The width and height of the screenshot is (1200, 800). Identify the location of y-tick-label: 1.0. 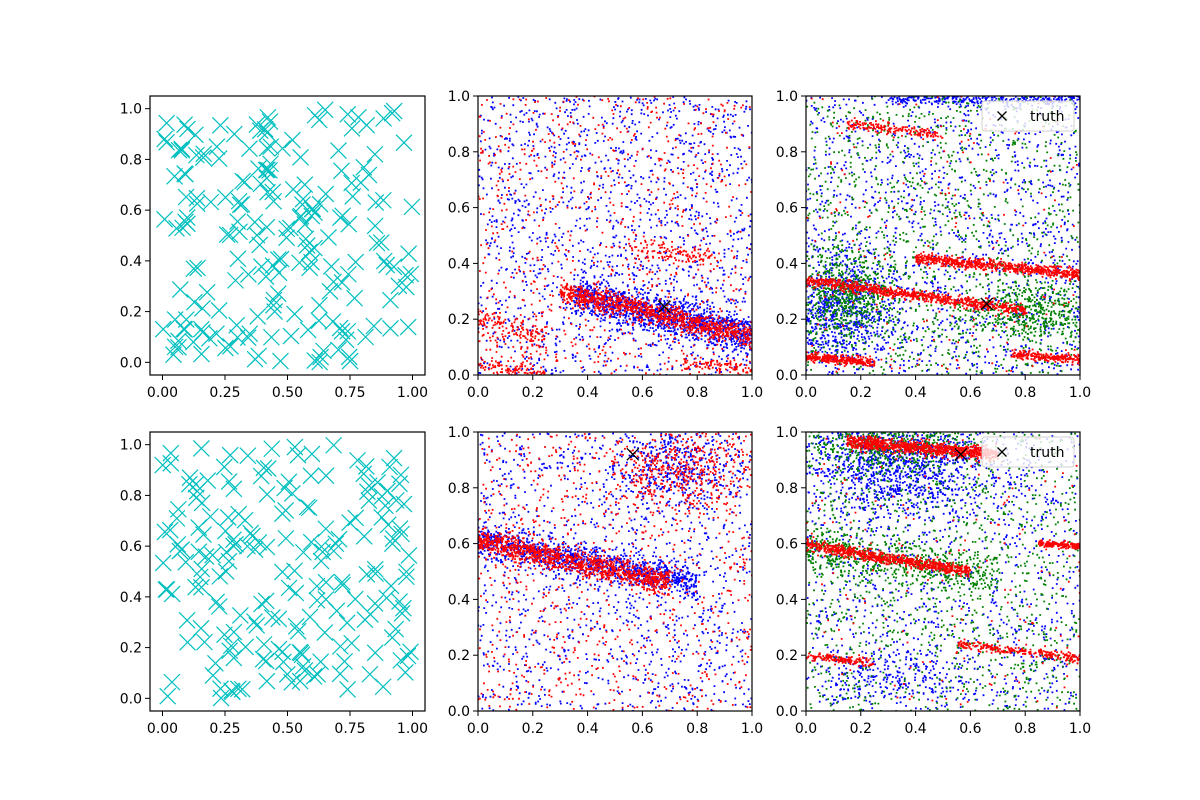
(459, 433).